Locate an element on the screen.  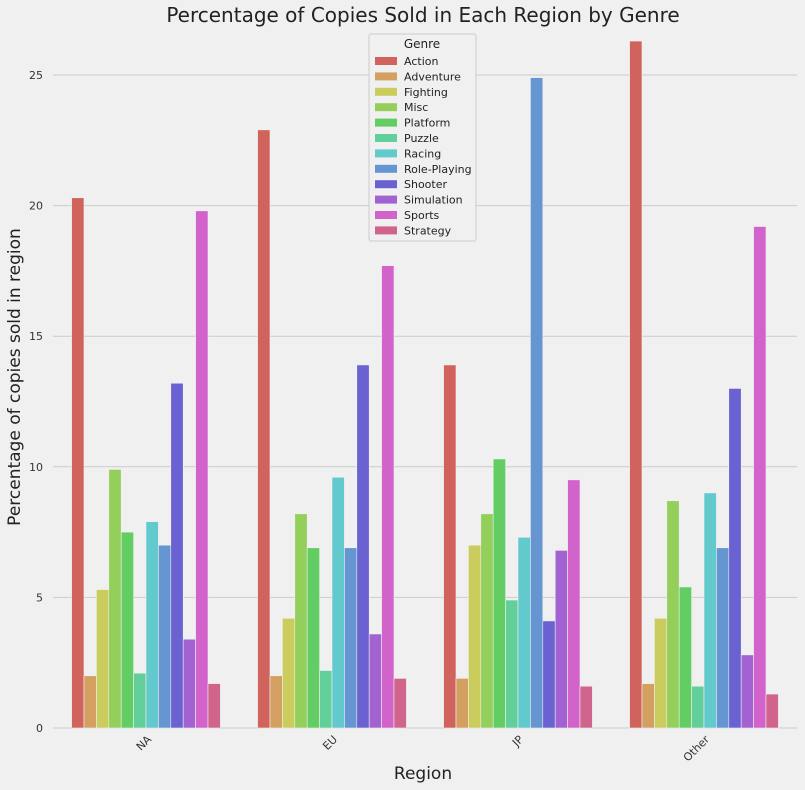
bar-role-playing-other is located at coordinates (723, 638).